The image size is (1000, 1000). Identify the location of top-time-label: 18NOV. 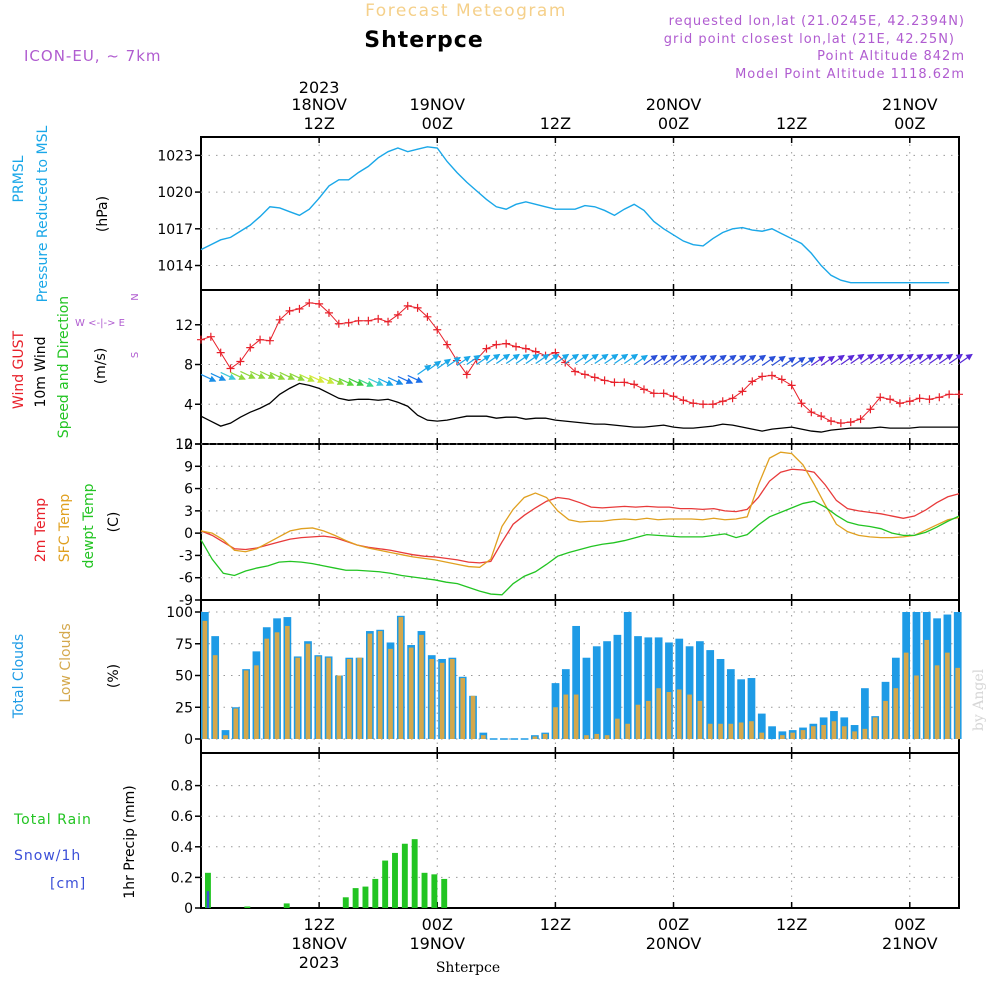
(319, 104).